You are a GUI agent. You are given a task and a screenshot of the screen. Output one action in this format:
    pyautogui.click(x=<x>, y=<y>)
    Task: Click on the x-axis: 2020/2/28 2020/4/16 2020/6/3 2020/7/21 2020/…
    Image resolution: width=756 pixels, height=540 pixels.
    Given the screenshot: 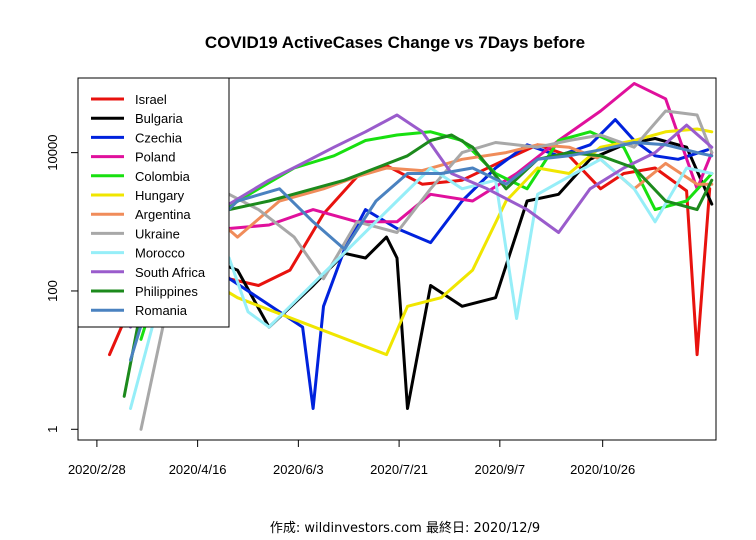 What is the action you would take?
    pyautogui.click(x=351, y=458)
    